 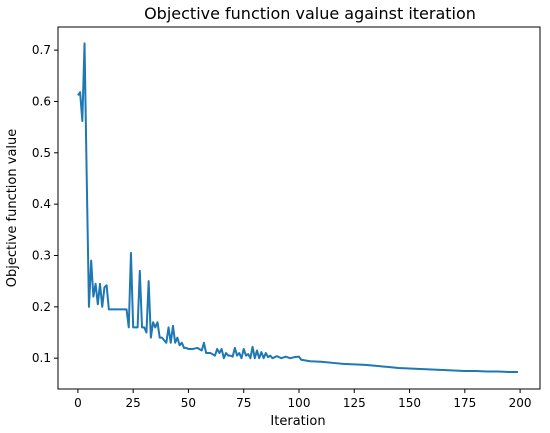 What do you see at coordinates (41, 50) in the screenshot?
I see `y-tick-label: 0.7` at bounding box center [41, 50].